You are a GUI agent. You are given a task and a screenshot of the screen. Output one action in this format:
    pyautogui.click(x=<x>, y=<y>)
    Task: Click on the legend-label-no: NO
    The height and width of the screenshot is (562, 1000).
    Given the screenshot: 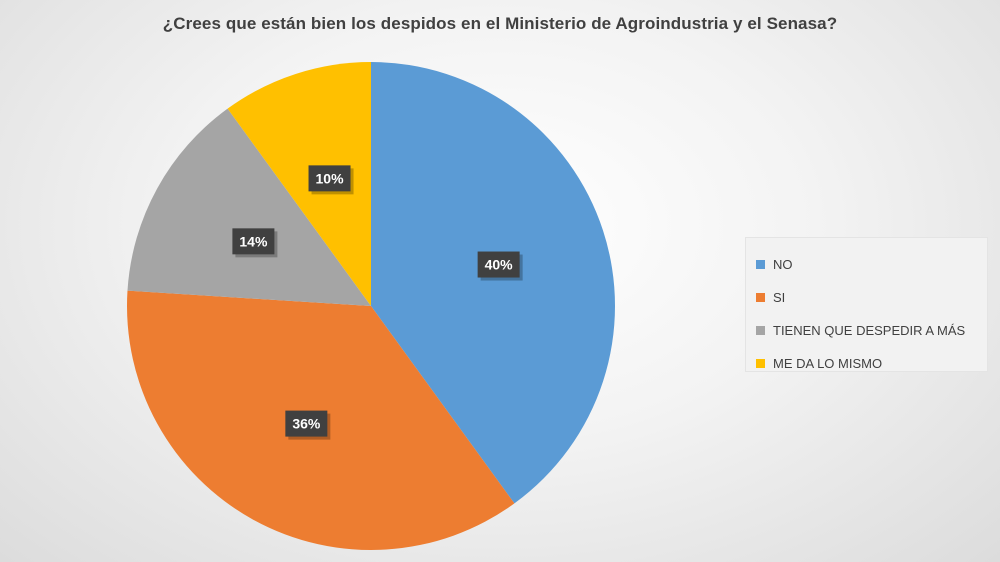 What is the action you would take?
    pyautogui.click(x=783, y=264)
    